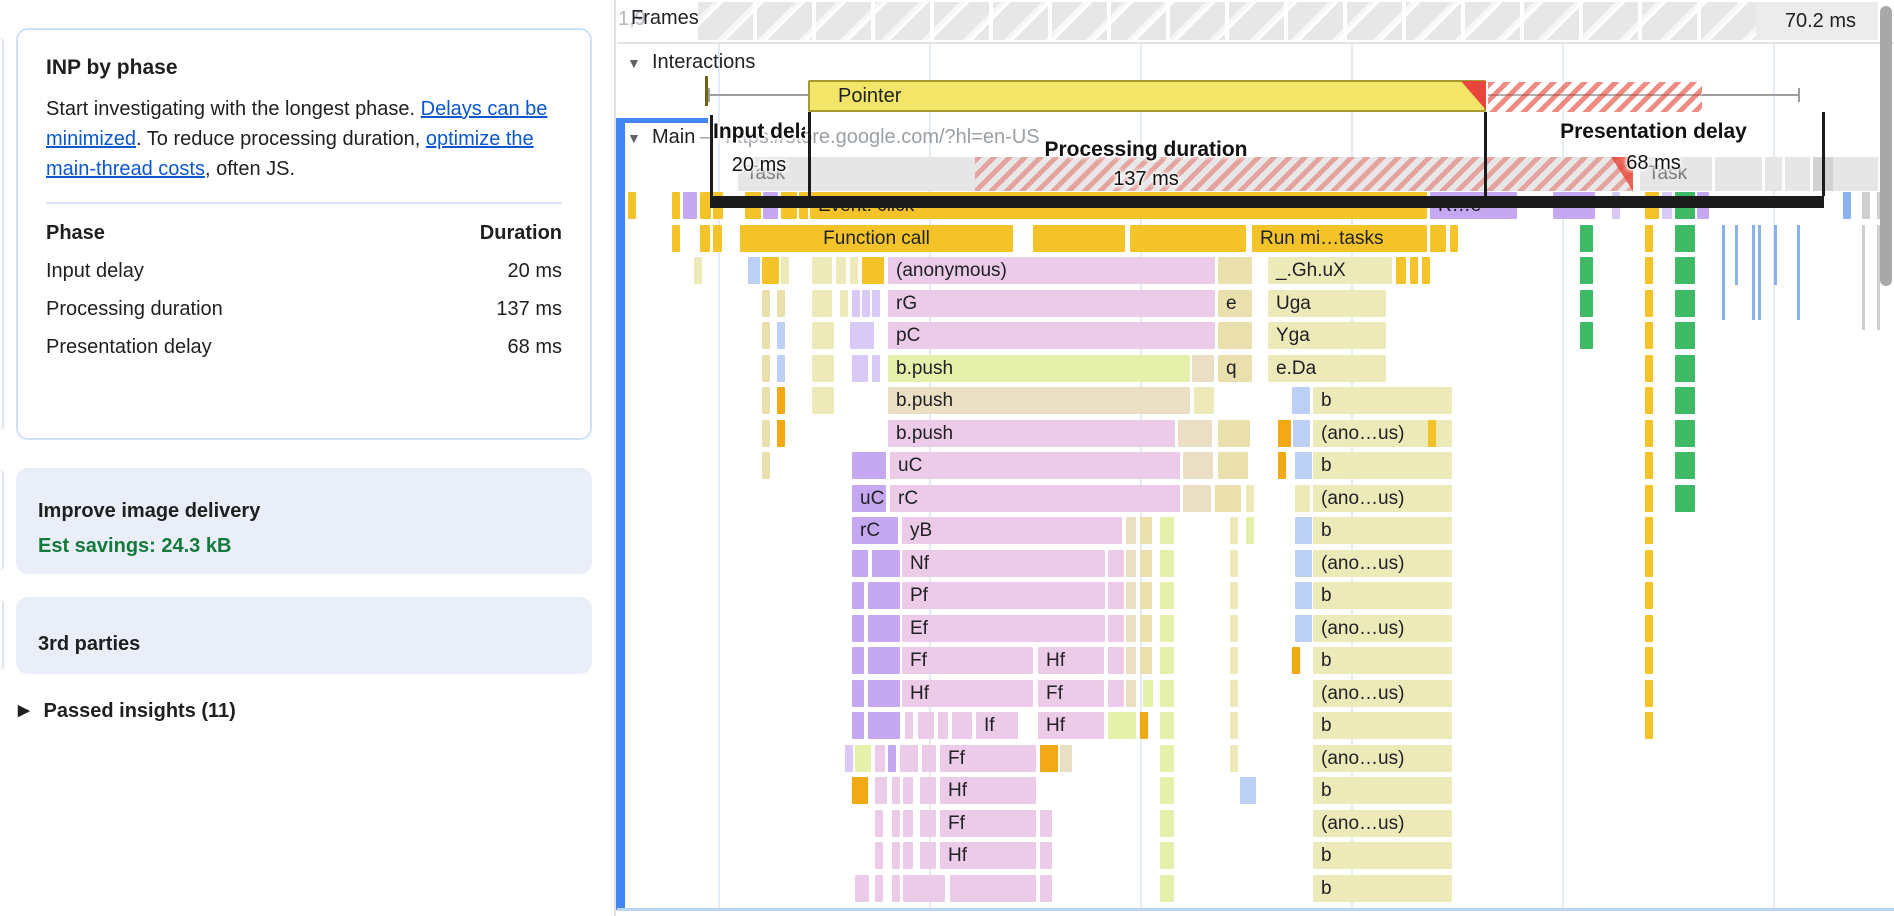 This screenshot has height=916, width=1894. I want to click on passed-insights-toggle: ▶ Passed insights (11), so click(127, 711).